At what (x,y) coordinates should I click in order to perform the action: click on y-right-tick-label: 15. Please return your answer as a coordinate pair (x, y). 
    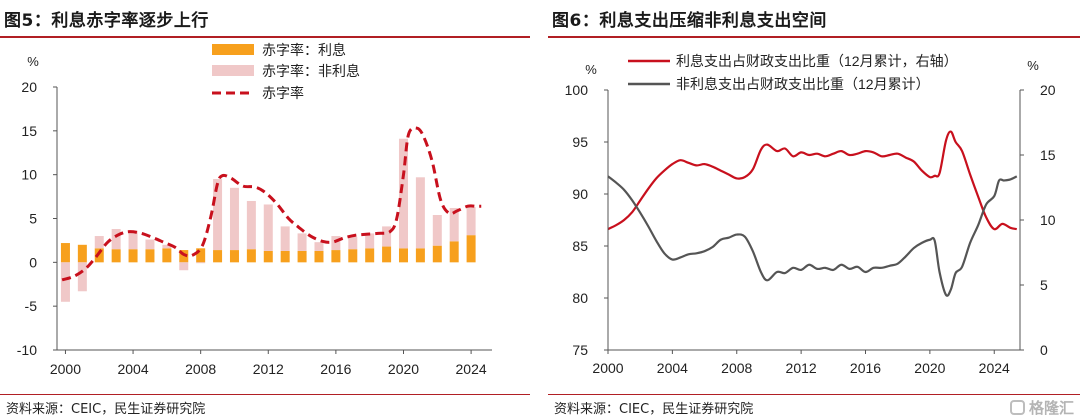
    Looking at the image, I should click on (1048, 155).